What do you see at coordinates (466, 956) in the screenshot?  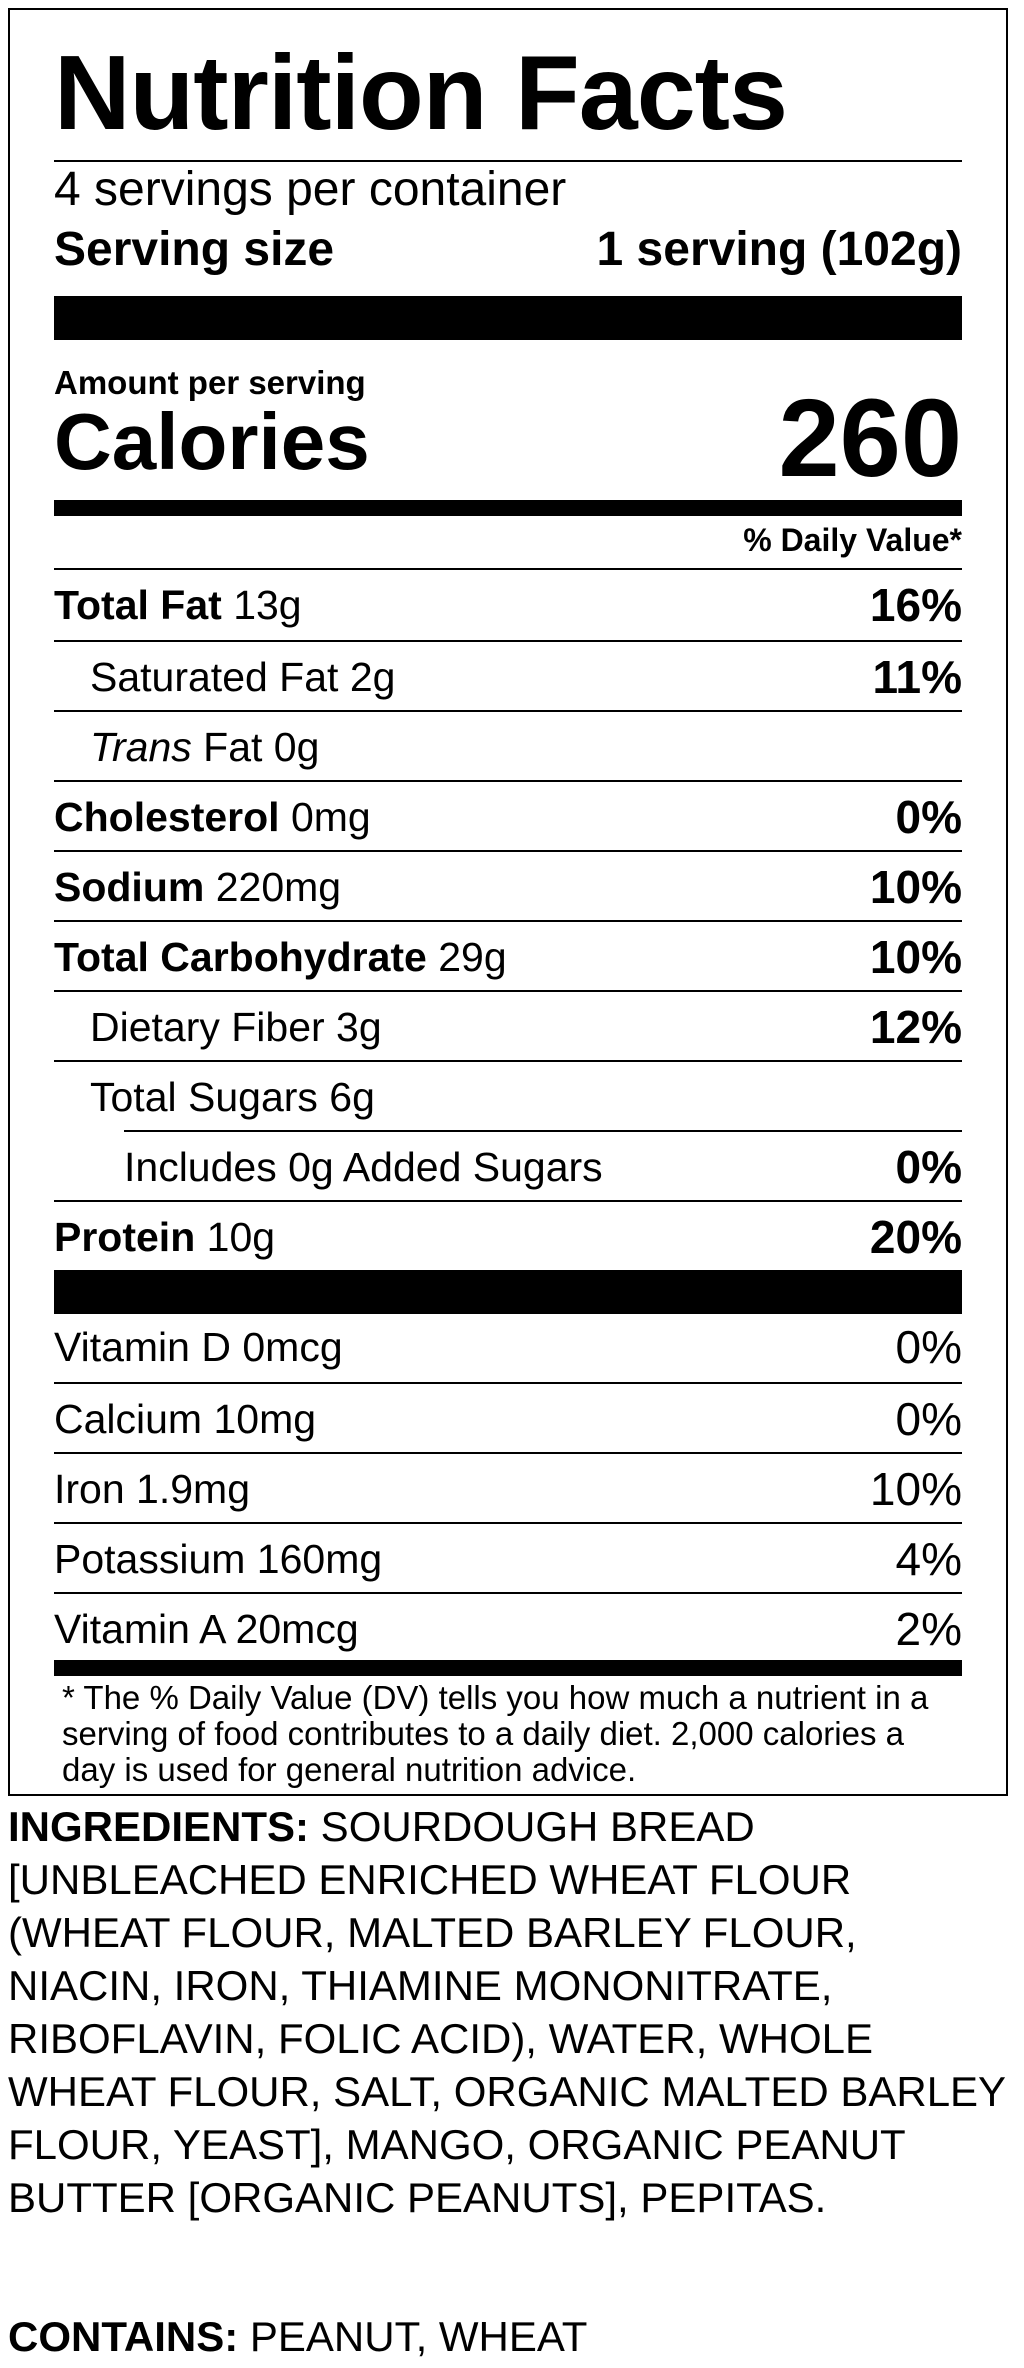 I see `nutrient-amount: 29g` at bounding box center [466, 956].